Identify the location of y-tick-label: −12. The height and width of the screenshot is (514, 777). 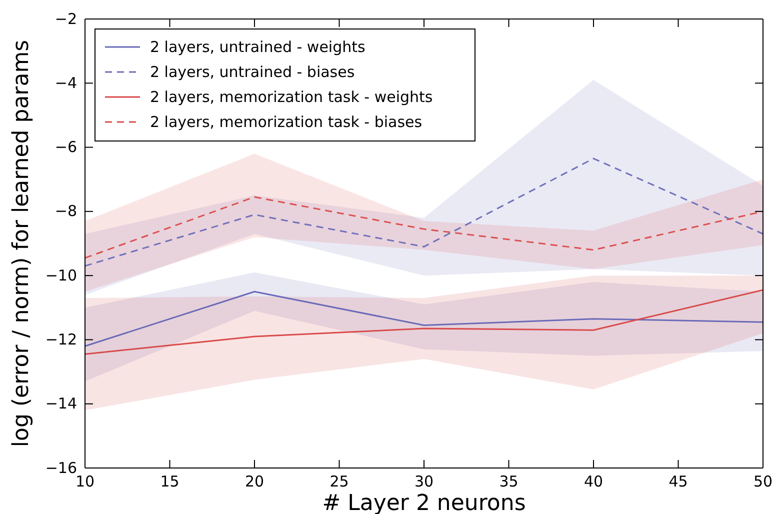
(61, 339).